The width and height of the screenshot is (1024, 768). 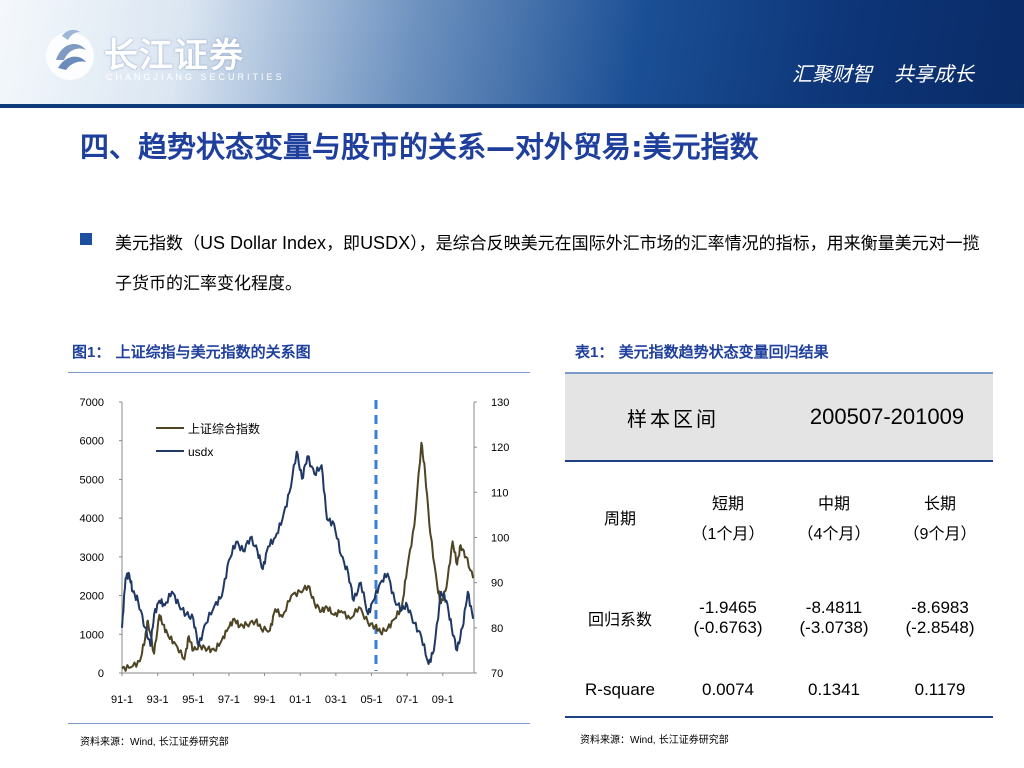 What do you see at coordinates (952, 533) in the screenshot?
I see `period-long-unit: 个月）` at bounding box center [952, 533].